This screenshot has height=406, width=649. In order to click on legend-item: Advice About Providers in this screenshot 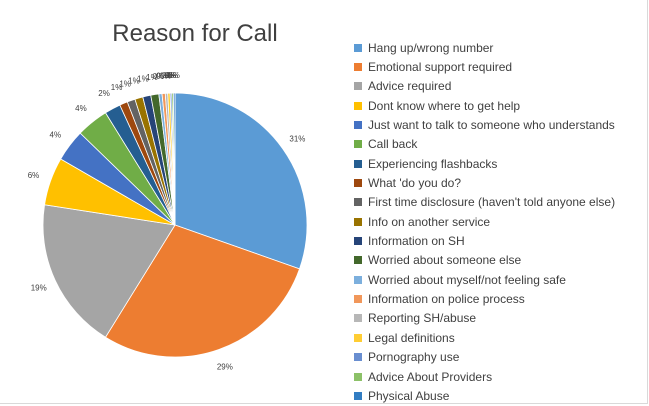, I will do `click(484, 376)`.